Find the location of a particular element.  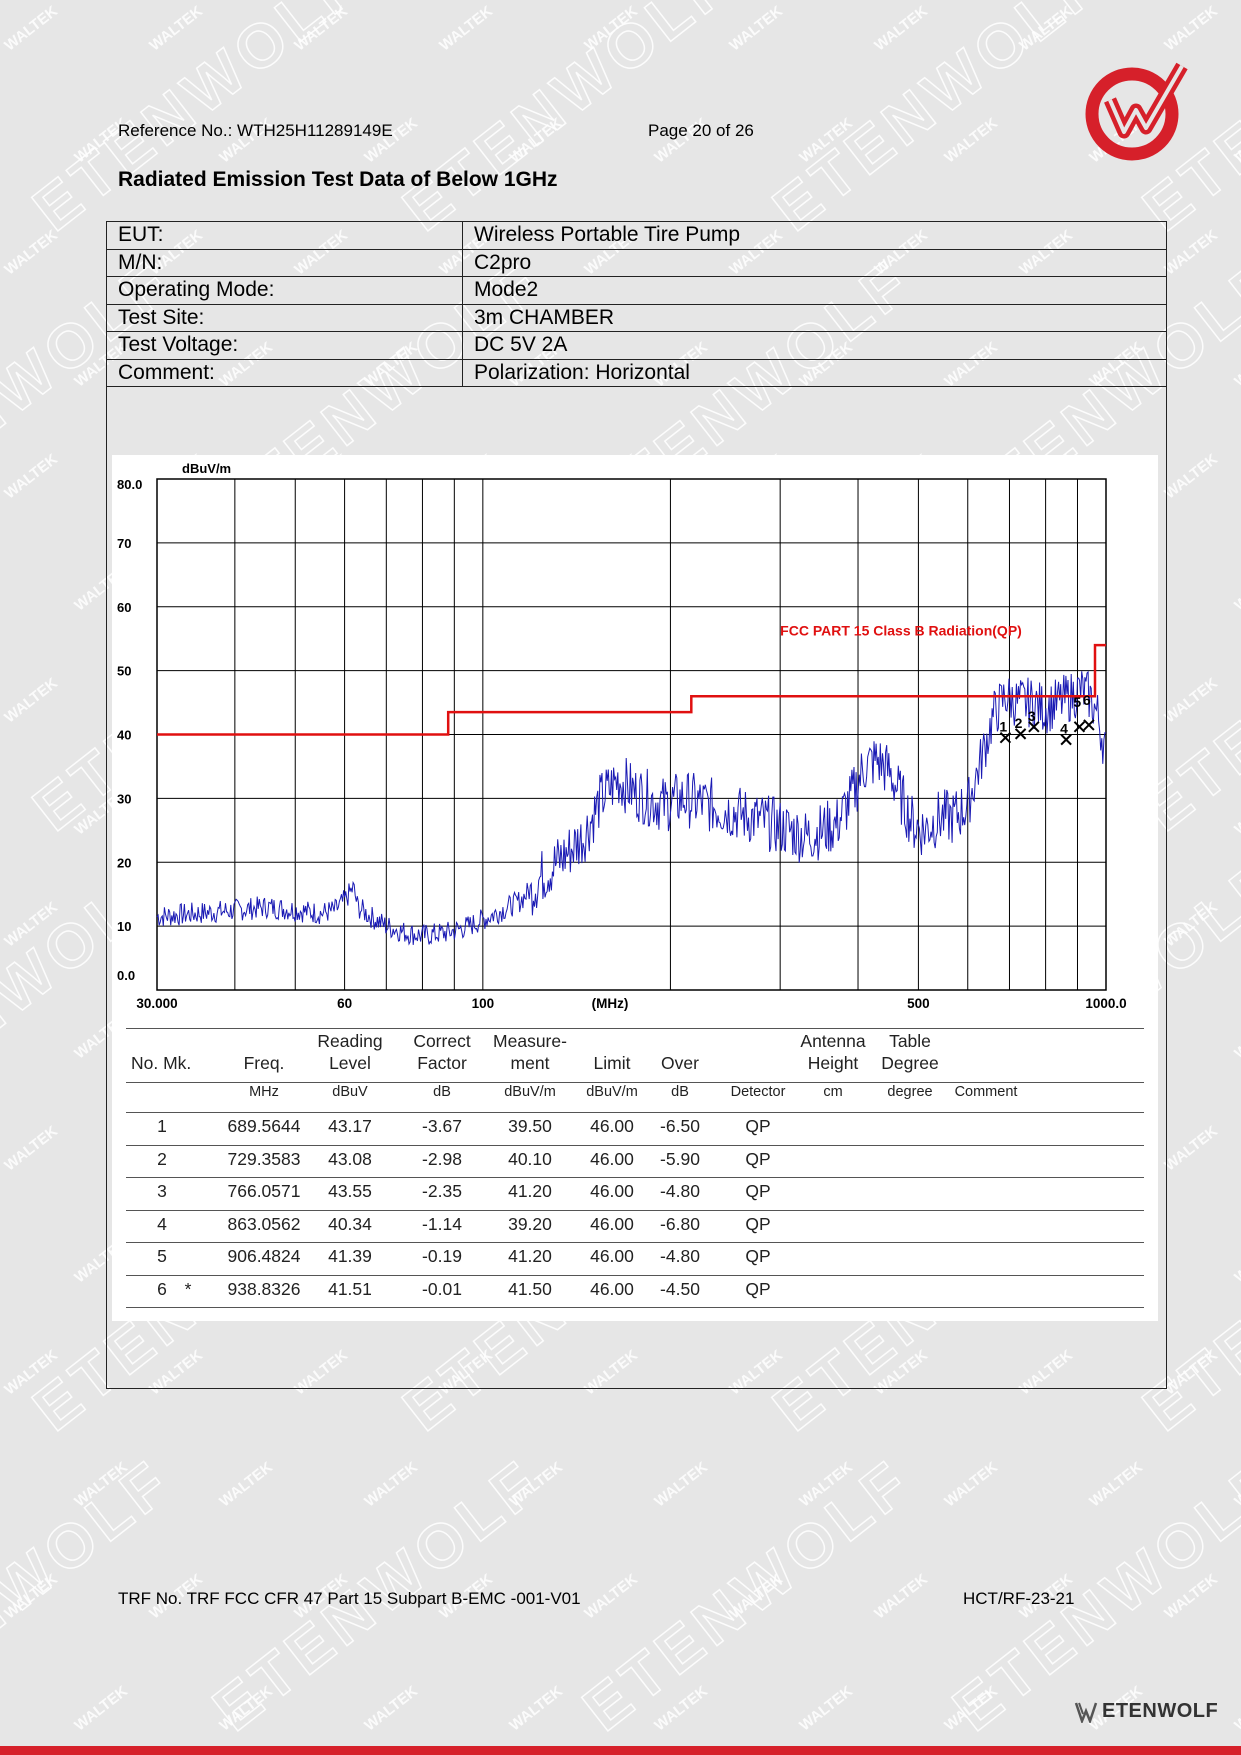

marker-label: 2 is located at coordinates (1019, 723).